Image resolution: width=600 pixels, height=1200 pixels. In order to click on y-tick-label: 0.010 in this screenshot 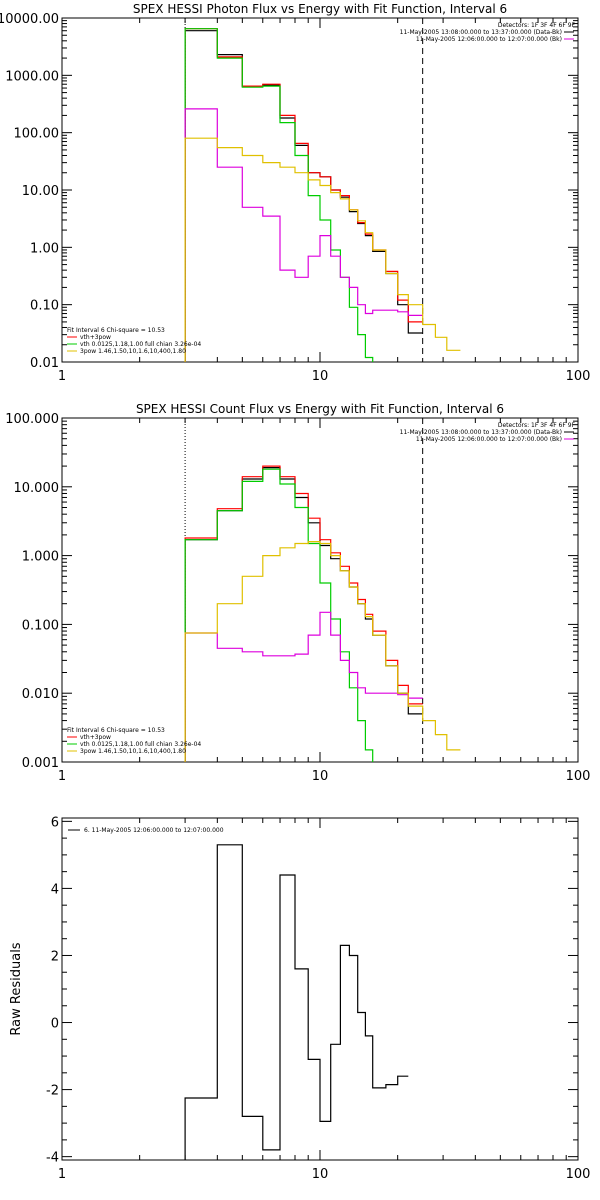, I will do `click(40, 694)`.